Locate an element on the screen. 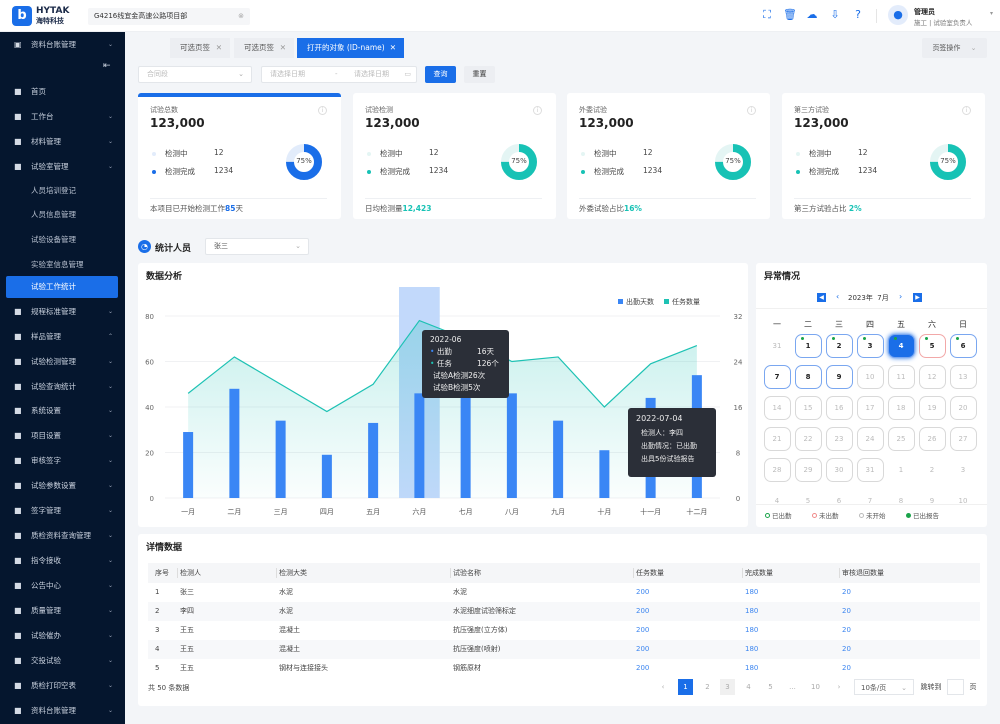 This screenshot has height=724, width=1000. calendar-day: 2 is located at coordinates (839, 346).